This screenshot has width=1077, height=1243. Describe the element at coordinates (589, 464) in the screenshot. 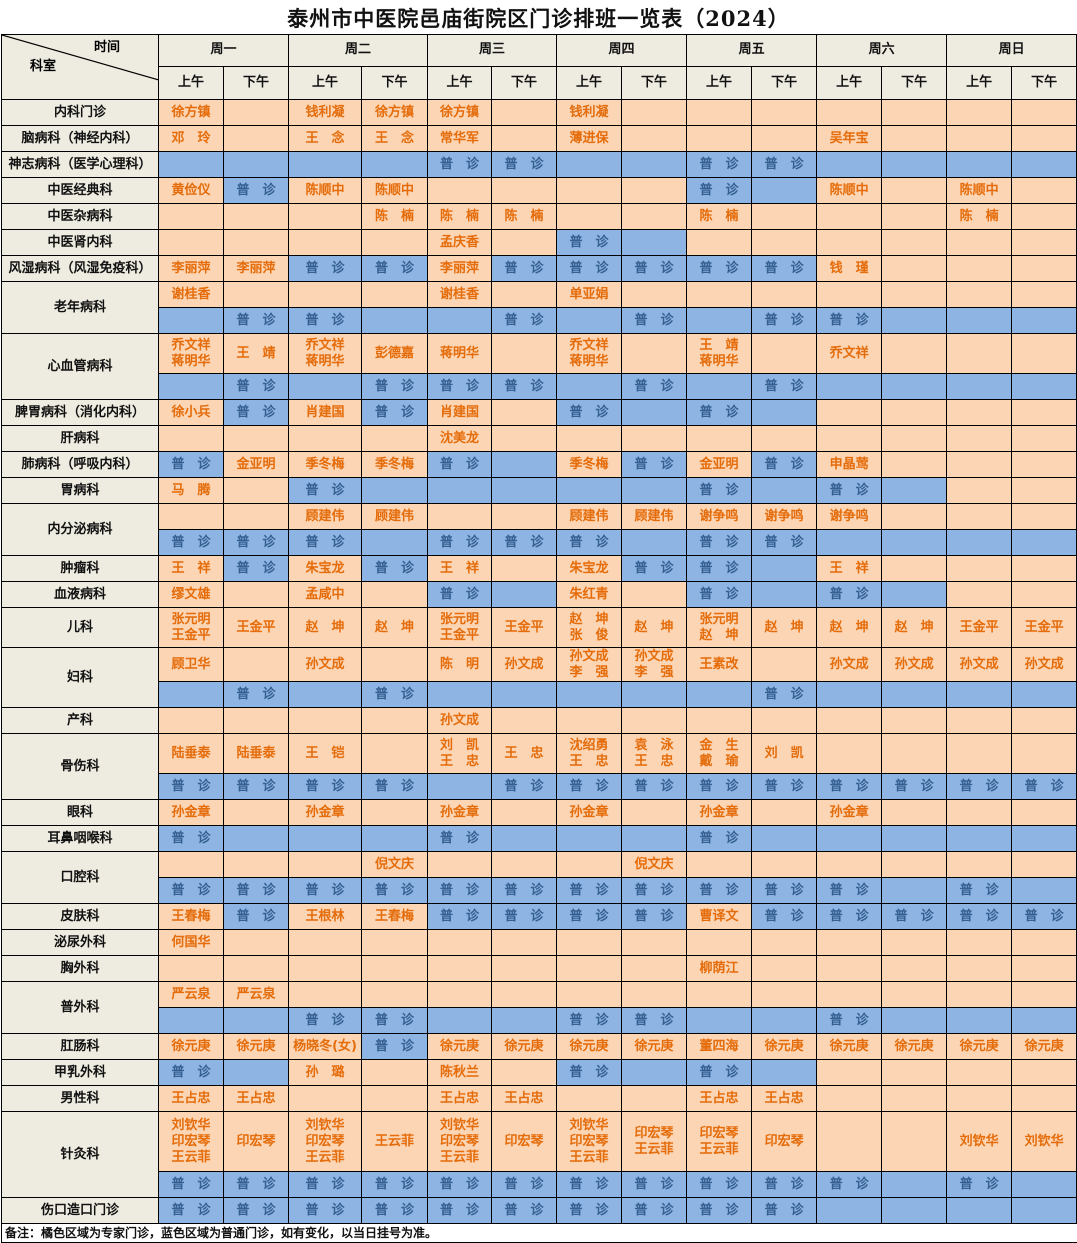

I see `expert-clinic-cell: 季冬梅` at that location.